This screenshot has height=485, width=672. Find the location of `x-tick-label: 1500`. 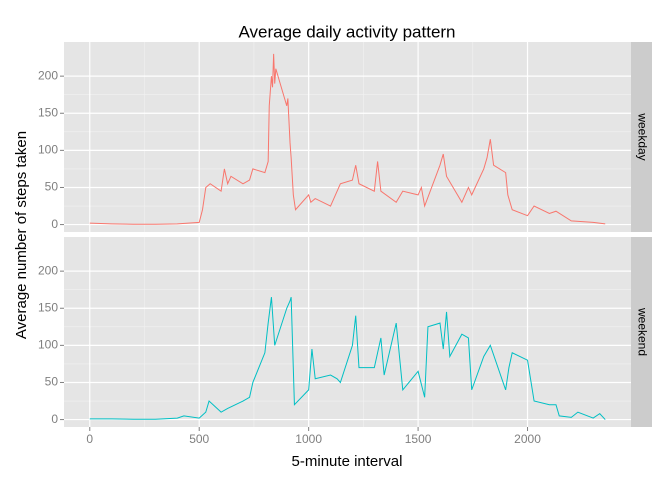

x-tick-label: 1500 is located at coordinates (418, 439).